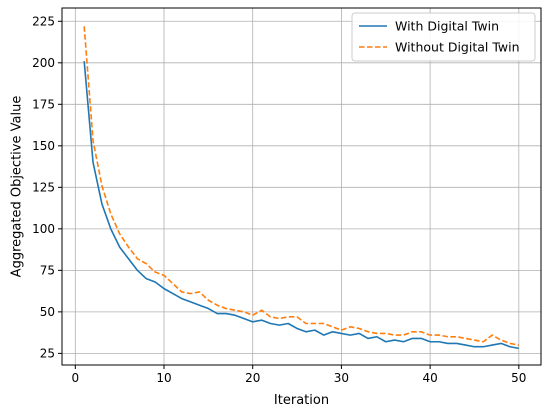 The image size is (550, 409). What do you see at coordinates (447, 26) in the screenshot?
I see `legend-label-with-digital-twin: With Digital Twin` at bounding box center [447, 26].